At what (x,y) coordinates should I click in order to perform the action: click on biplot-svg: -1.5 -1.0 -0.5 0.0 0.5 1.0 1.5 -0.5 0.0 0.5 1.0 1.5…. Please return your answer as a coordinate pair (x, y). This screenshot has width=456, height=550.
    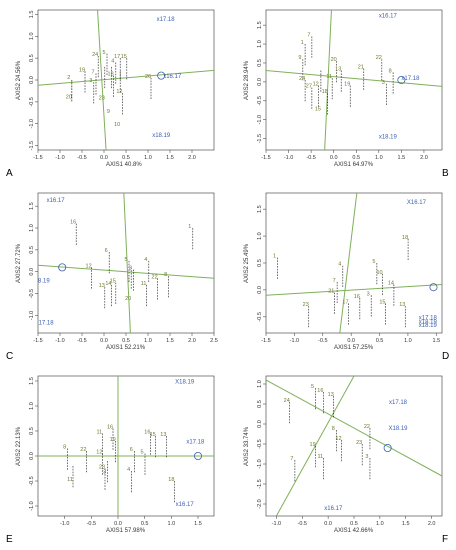
    Looking at the image, I should click on (350, 268).